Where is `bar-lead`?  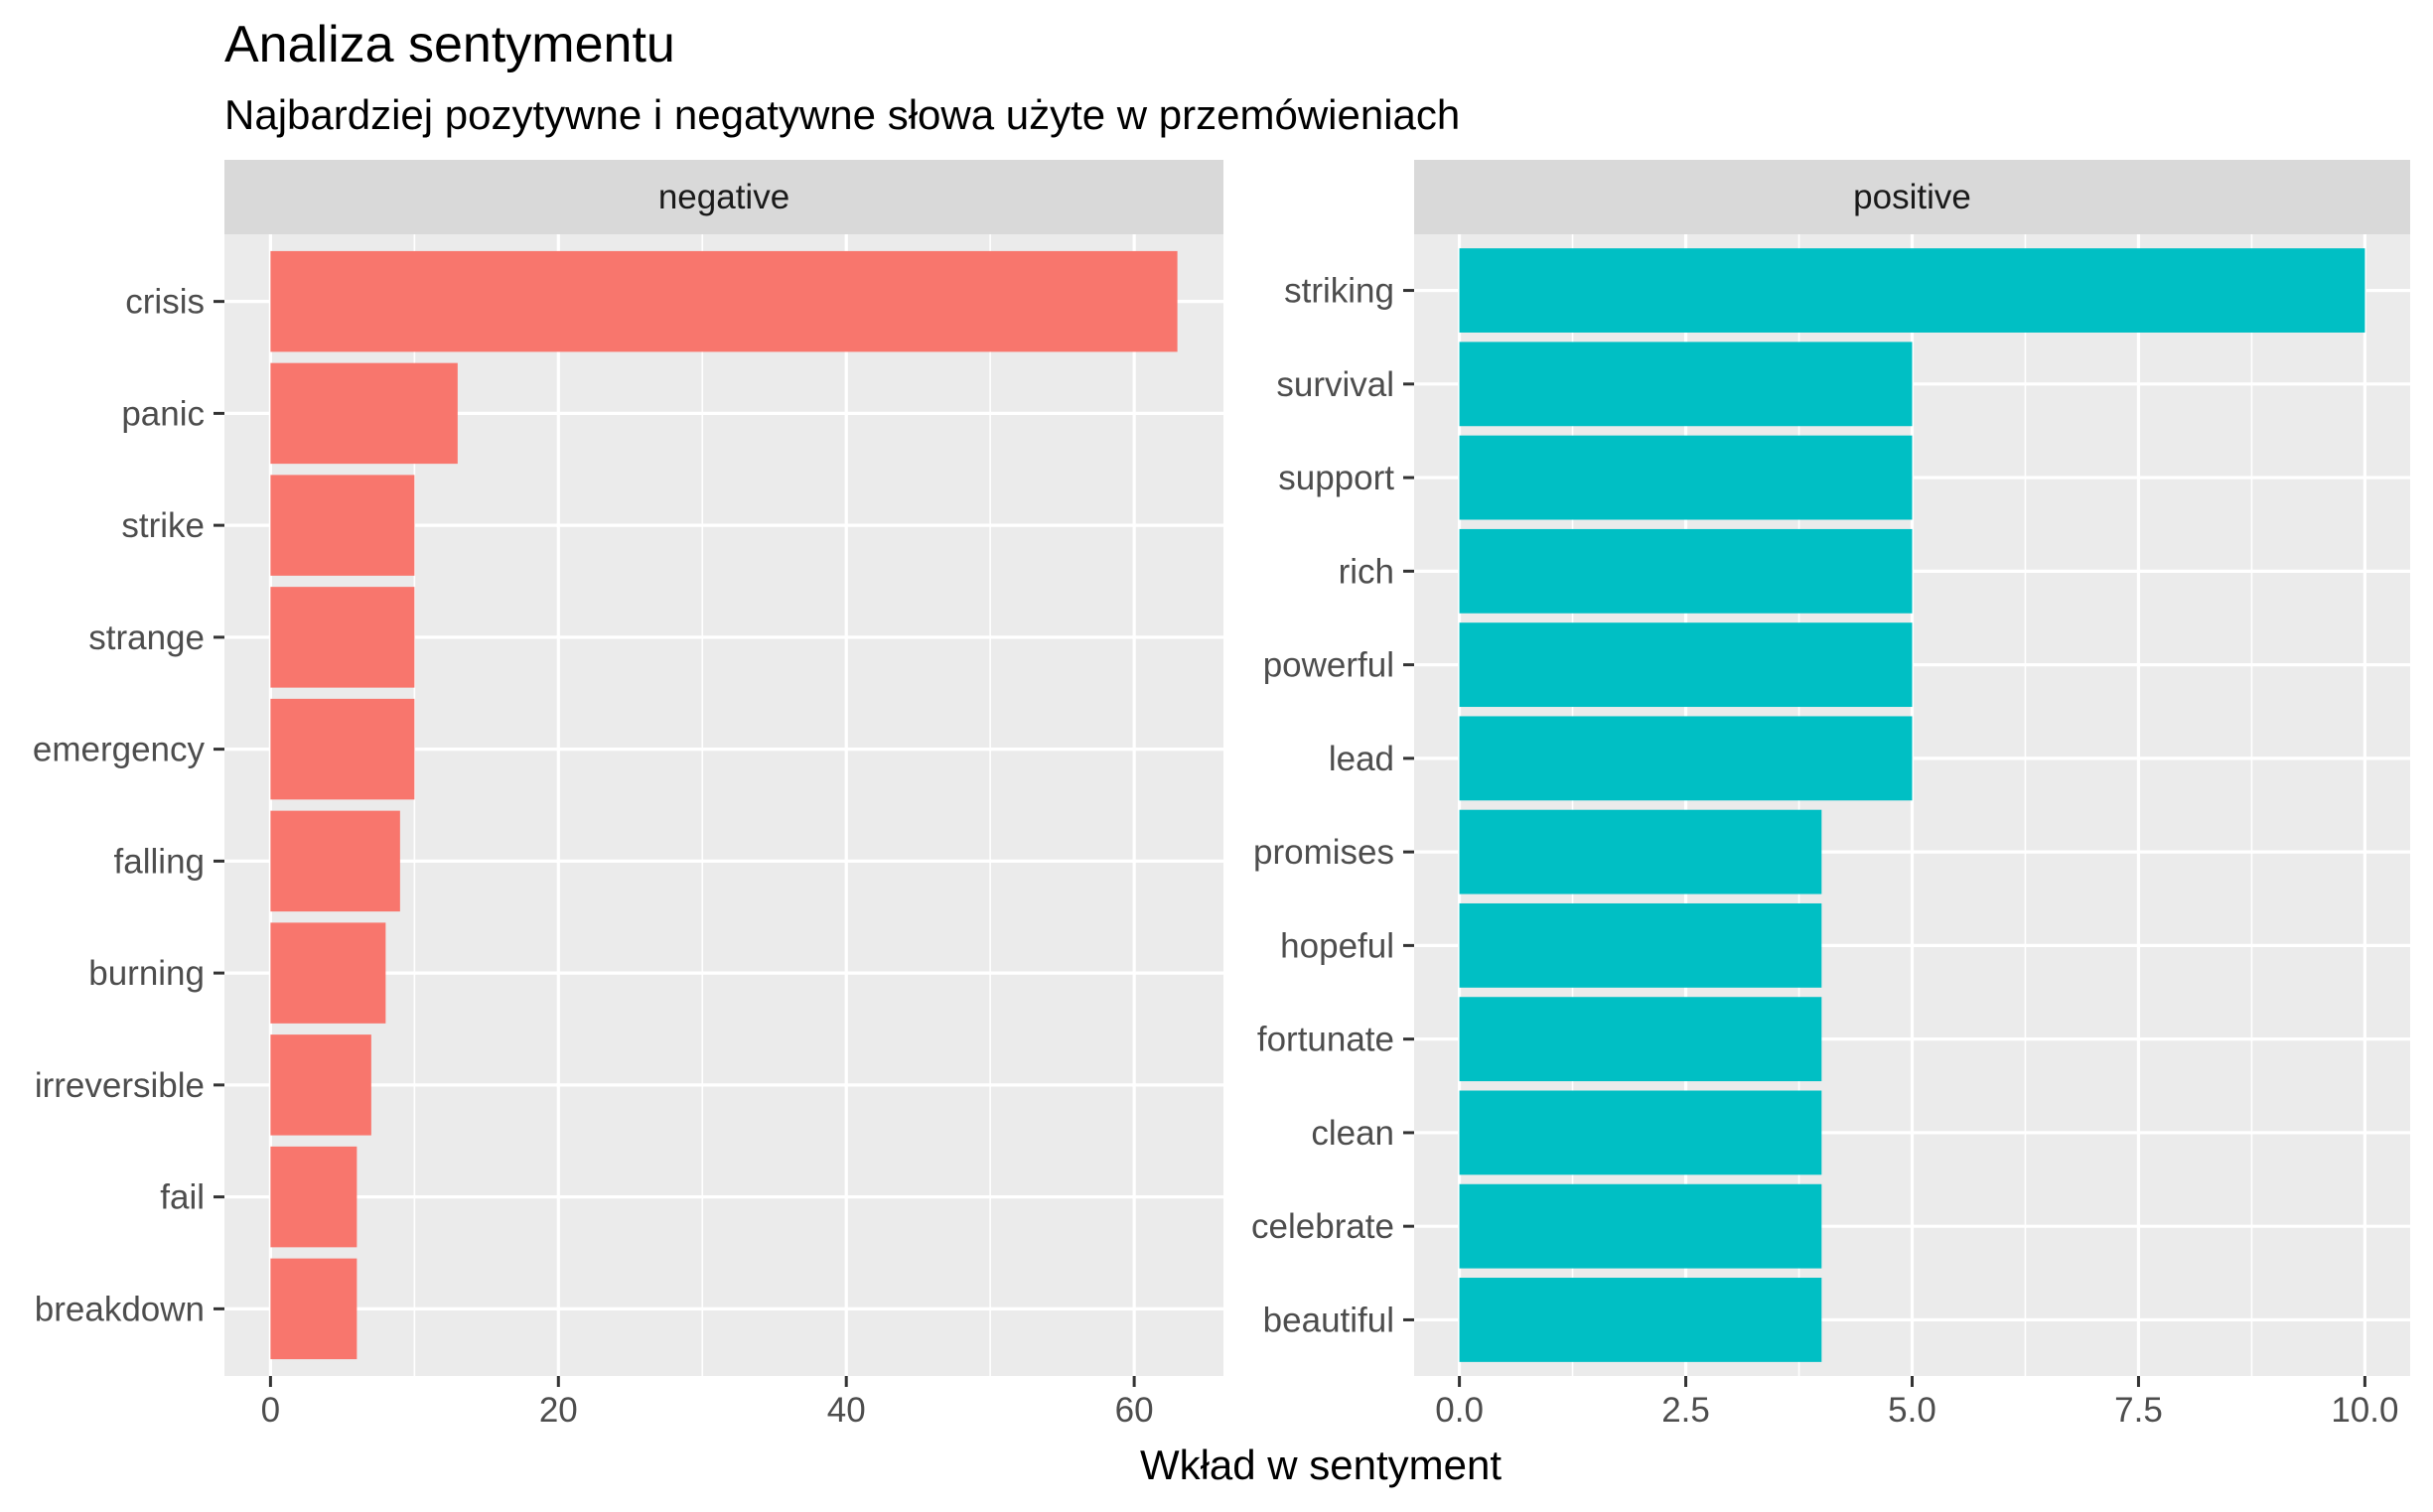 bar-lead is located at coordinates (1686, 759).